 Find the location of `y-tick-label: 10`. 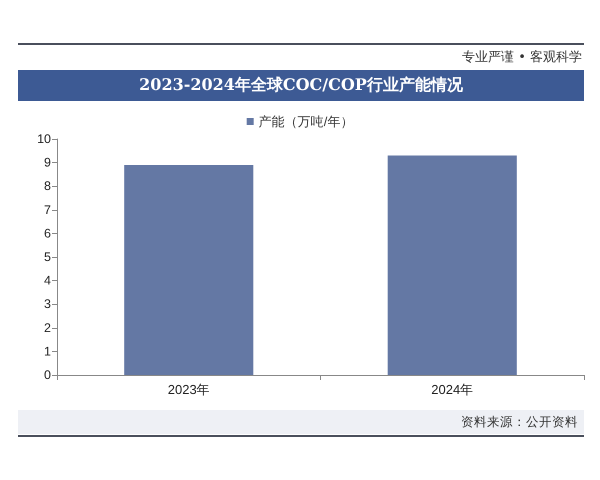

y-tick-label: 10 is located at coordinates (44, 139).